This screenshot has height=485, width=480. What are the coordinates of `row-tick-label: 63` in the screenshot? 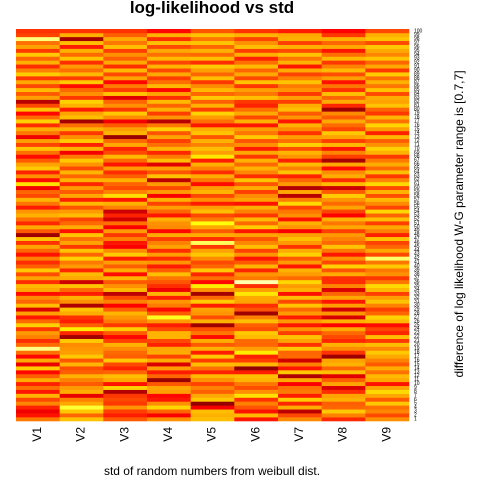 It's located at (417, 176).